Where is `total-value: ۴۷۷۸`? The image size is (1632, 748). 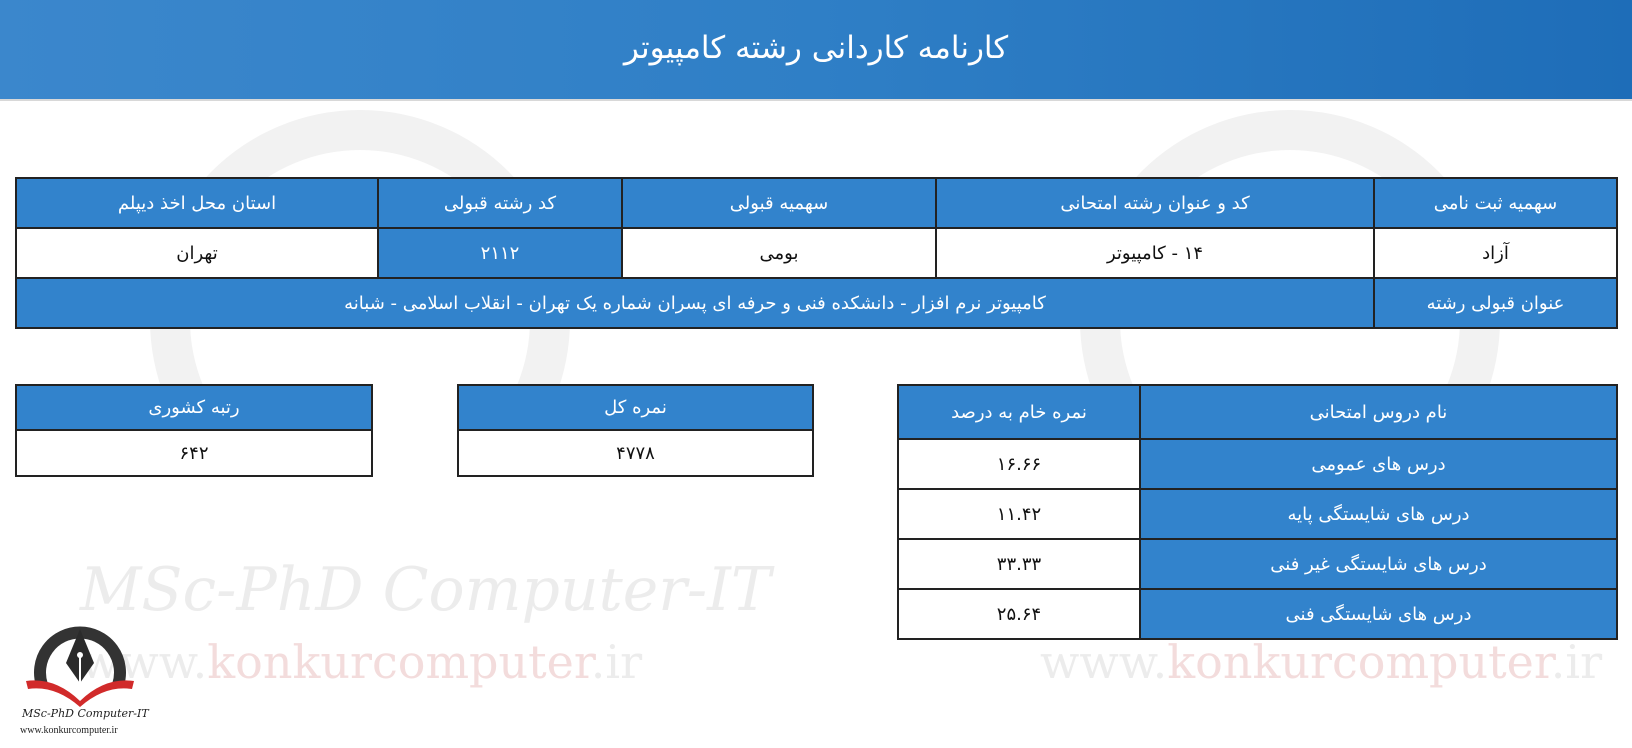
total-value: ۴۷۷۸ is located at coordinates (635, 453).